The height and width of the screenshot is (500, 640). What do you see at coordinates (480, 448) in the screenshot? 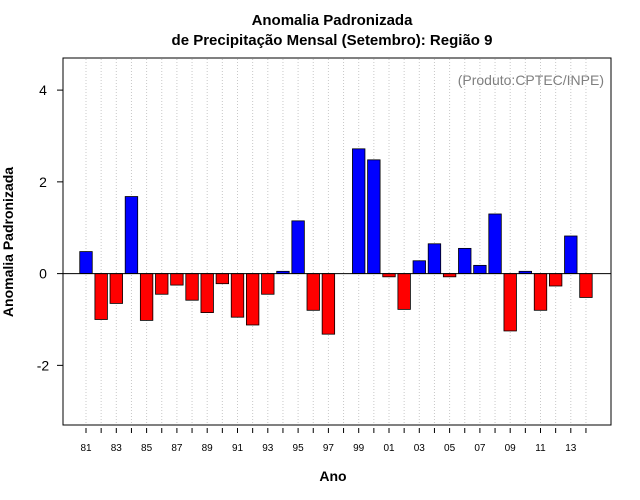
I see `x-tick-label: 07` at bounding box center [480, 448].